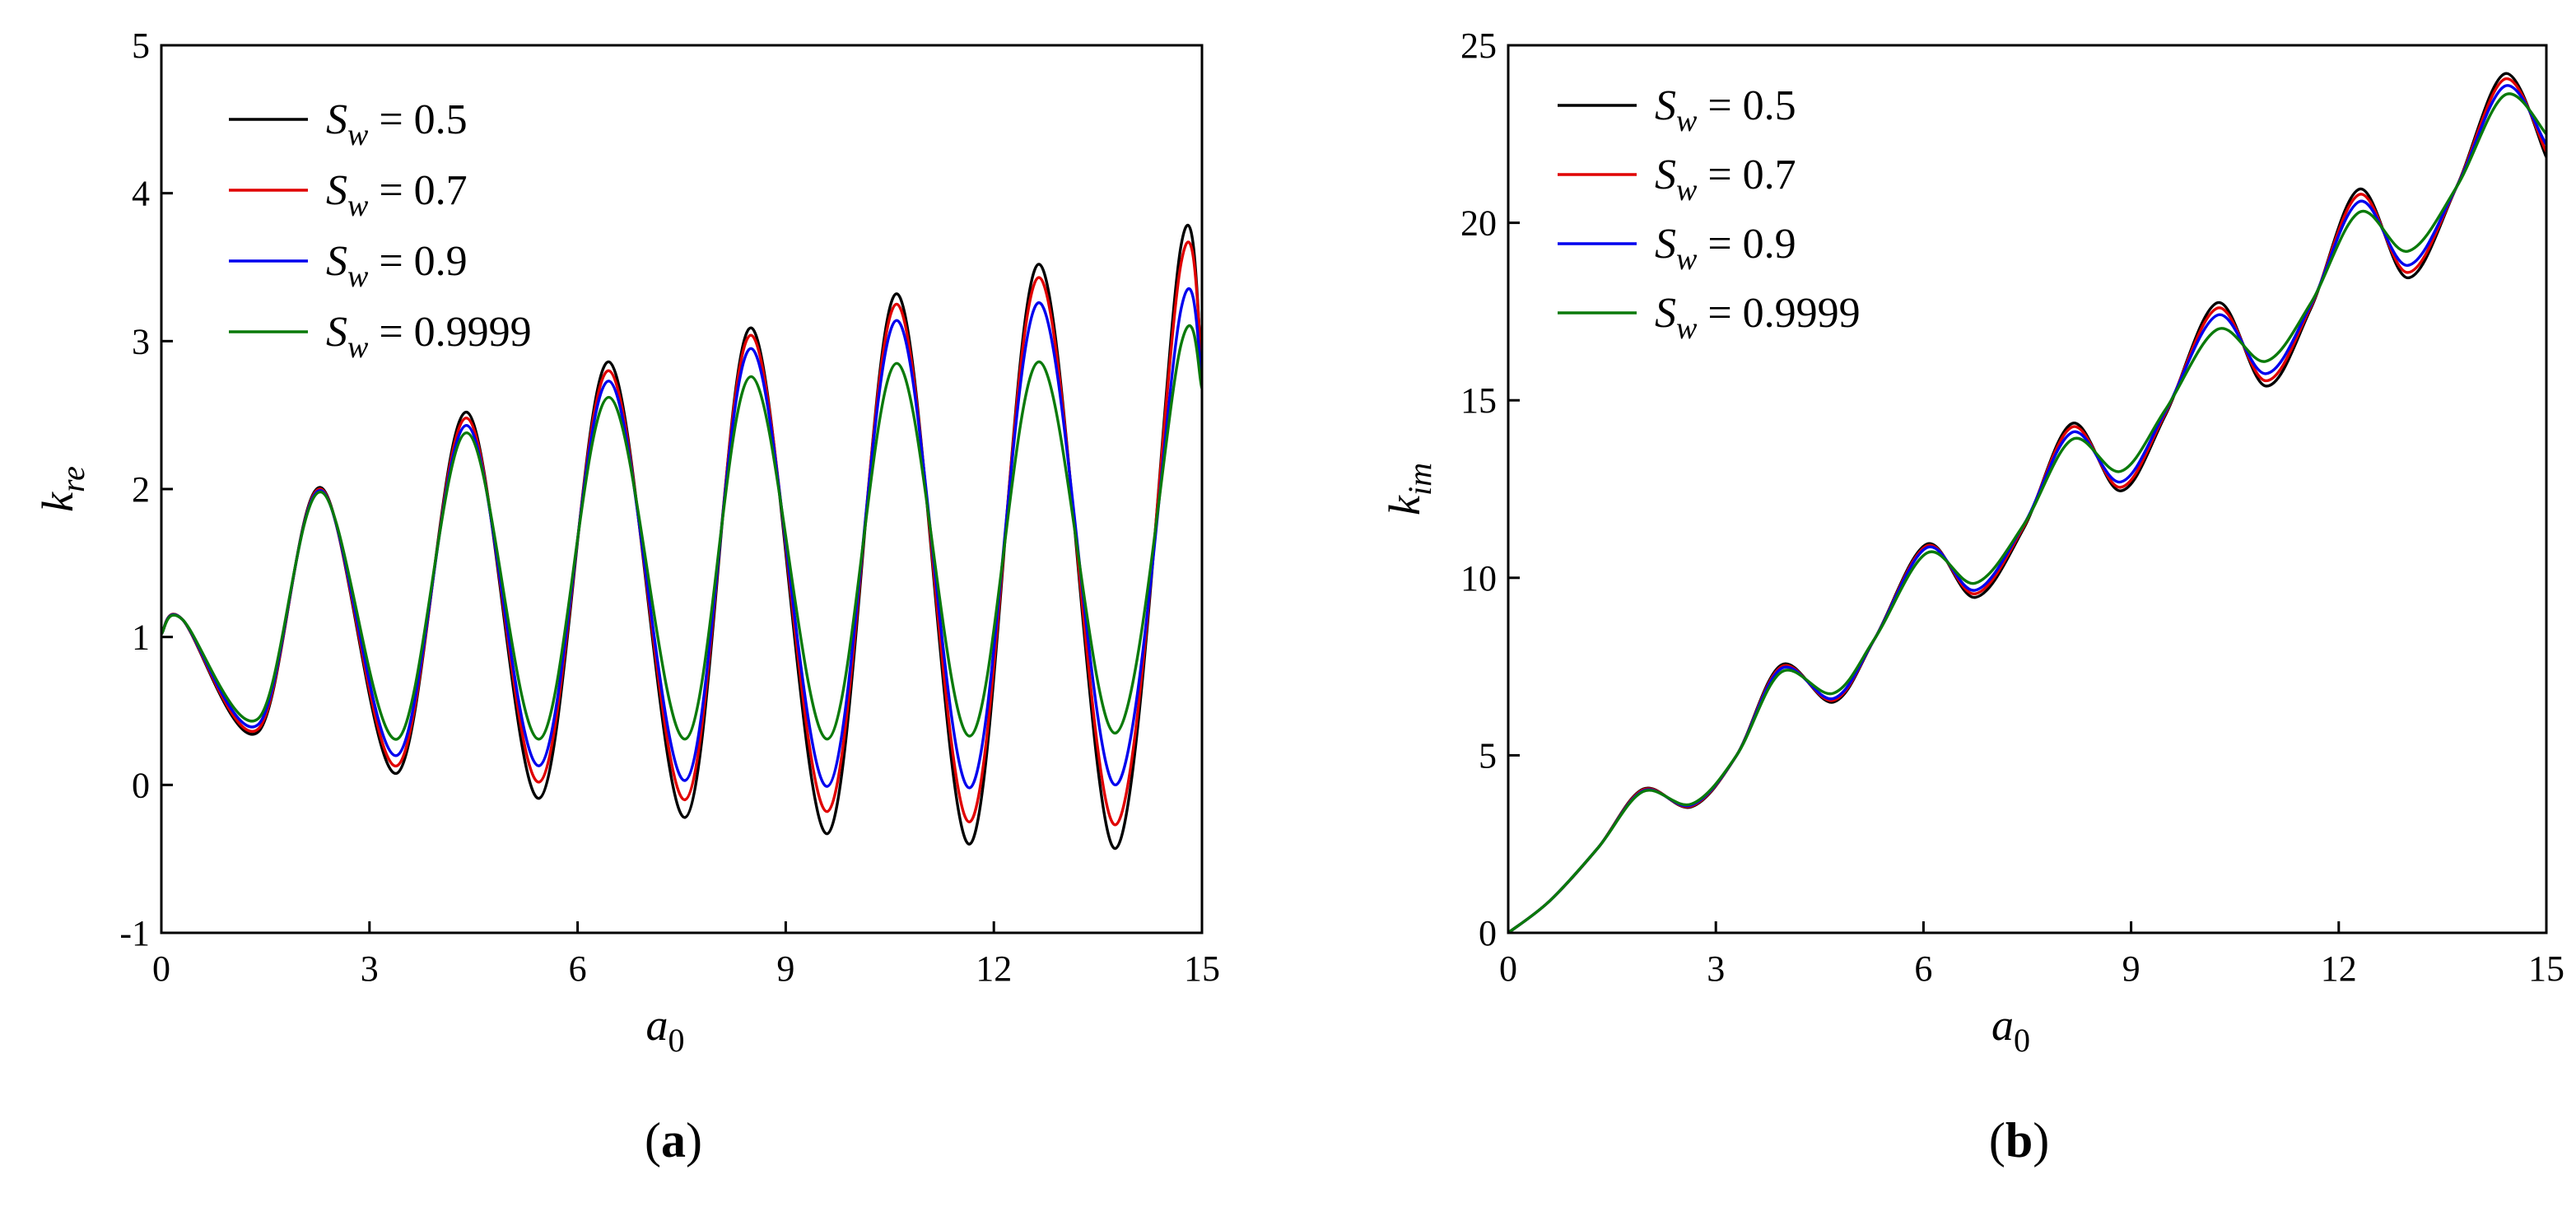 This screenshot has width=2576, height=1221. What do you see at coordinates (1478, 223) in the screenshot?
I see `y-tick-label: 20` at bounding box center [1478, 223].